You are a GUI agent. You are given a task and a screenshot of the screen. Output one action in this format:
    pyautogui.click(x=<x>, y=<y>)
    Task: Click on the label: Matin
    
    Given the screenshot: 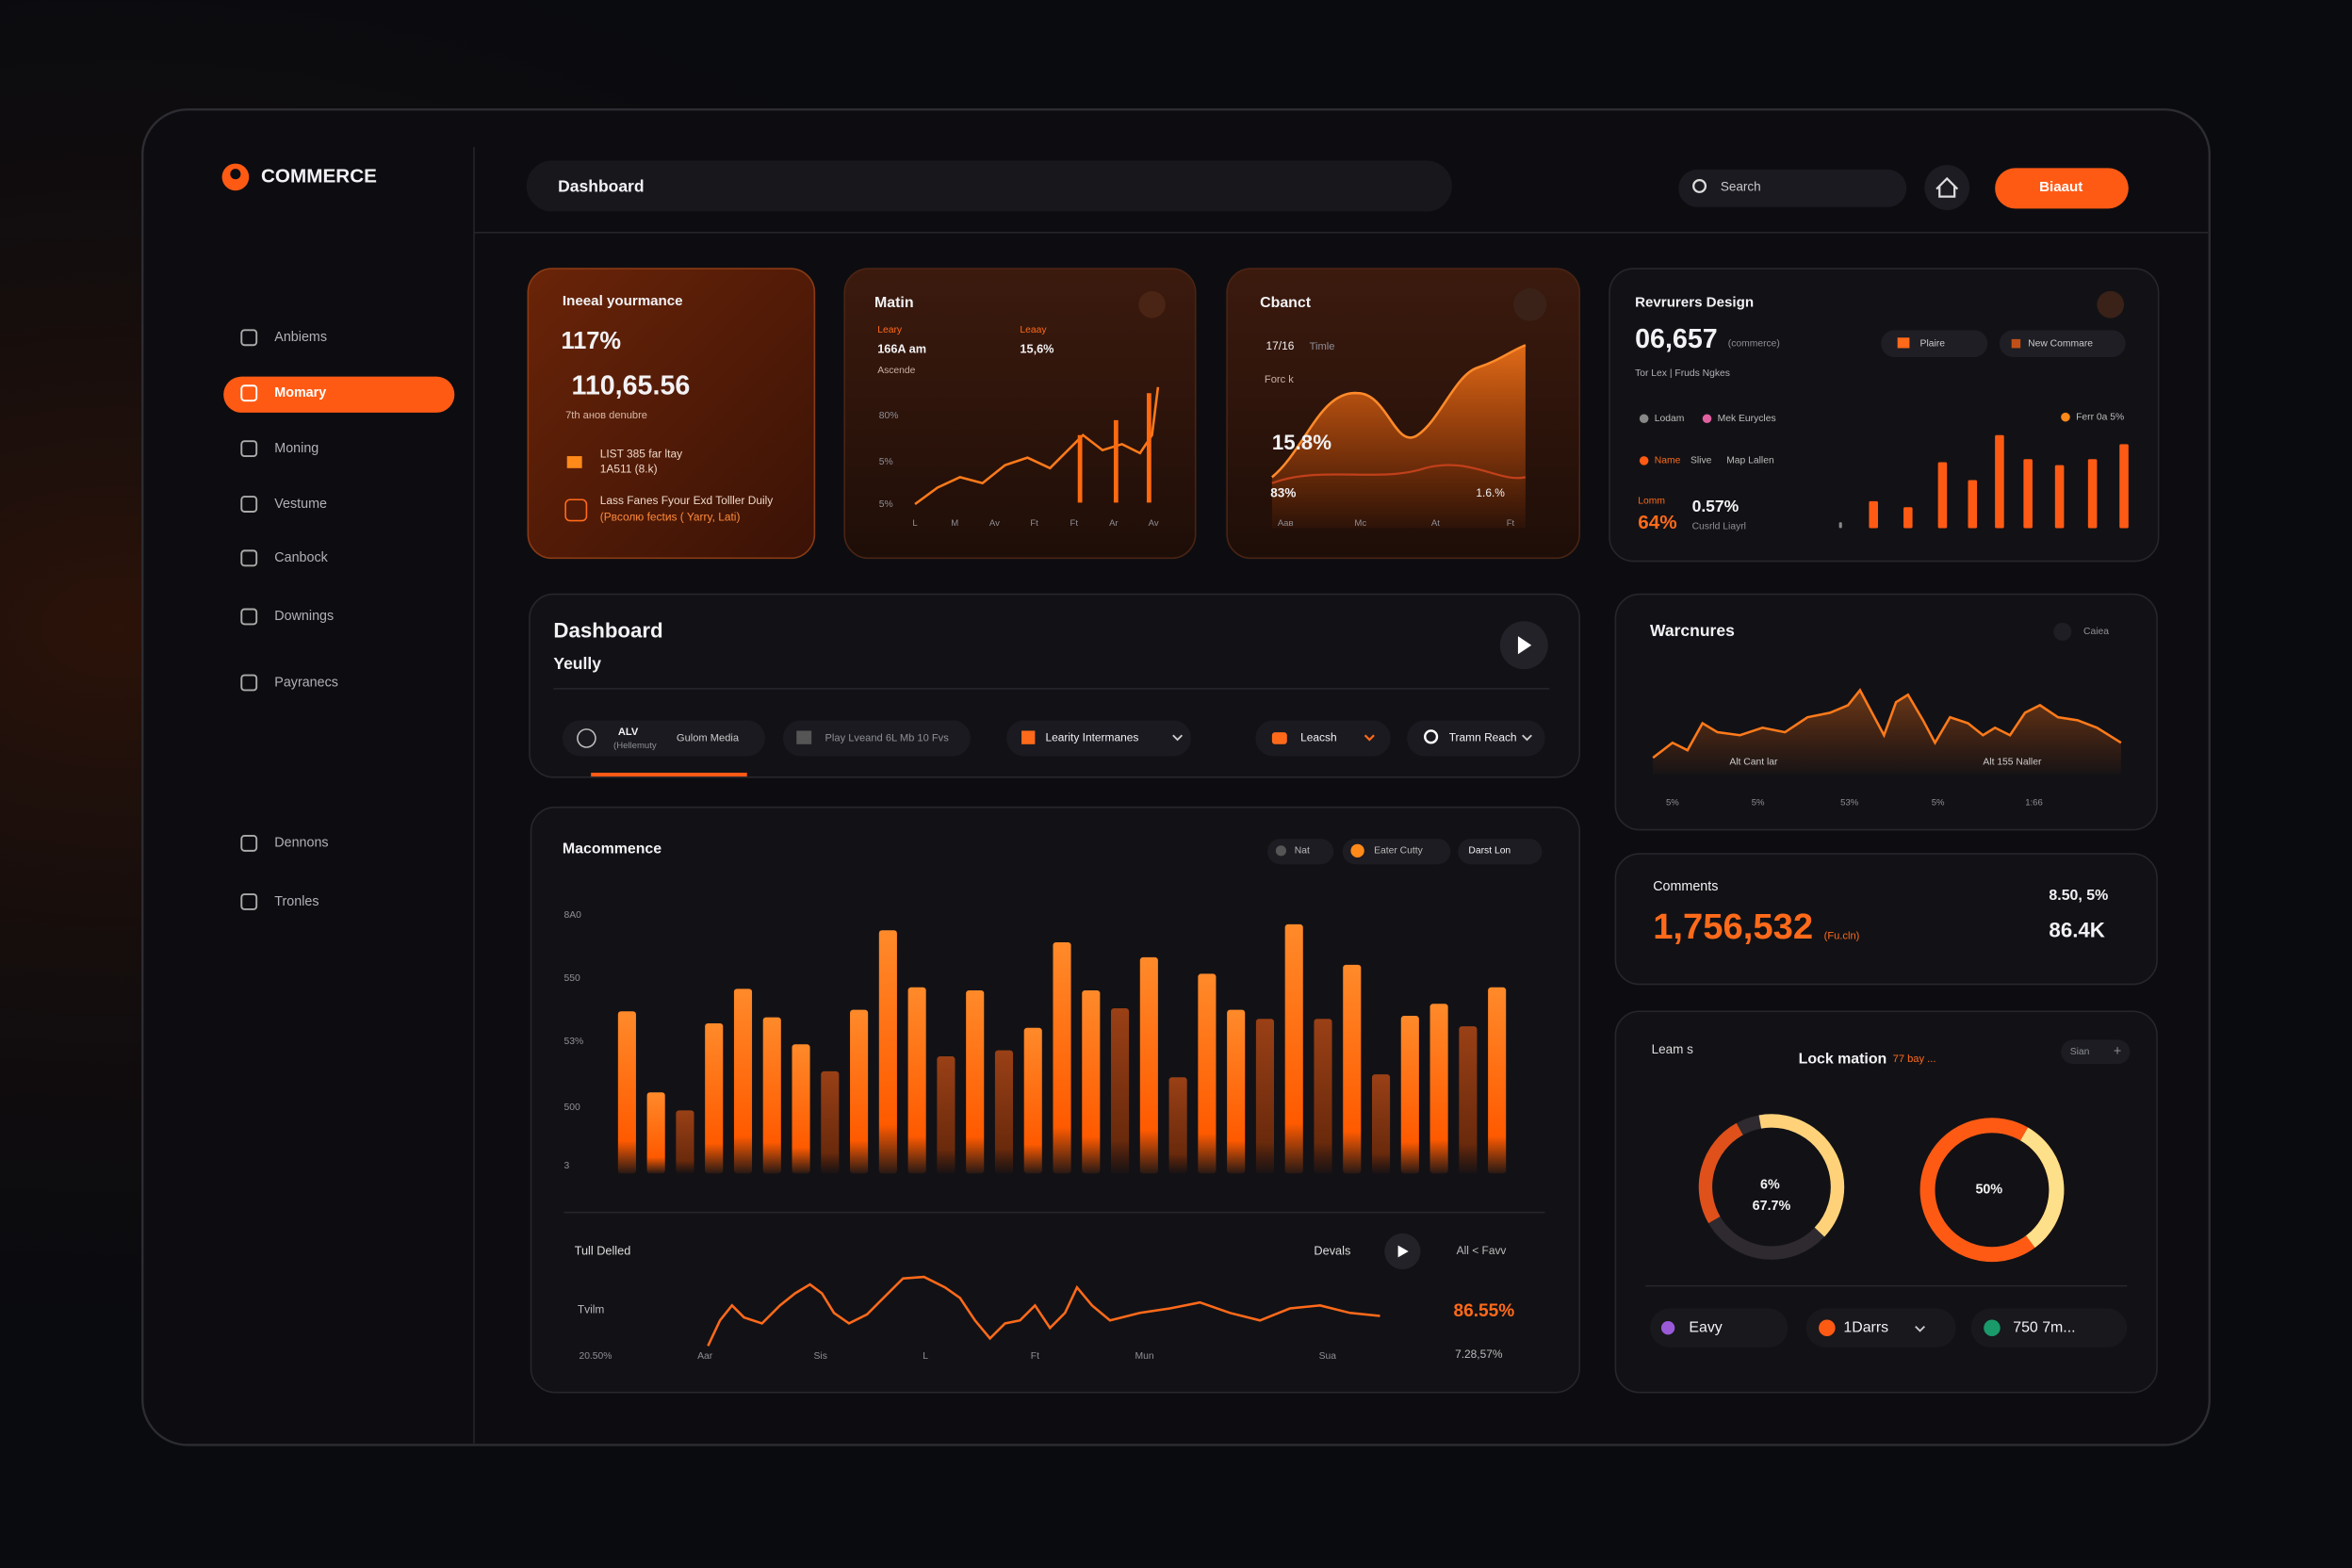 What is the action you would take?
    pyautogui.click(x=894, y=303)
    